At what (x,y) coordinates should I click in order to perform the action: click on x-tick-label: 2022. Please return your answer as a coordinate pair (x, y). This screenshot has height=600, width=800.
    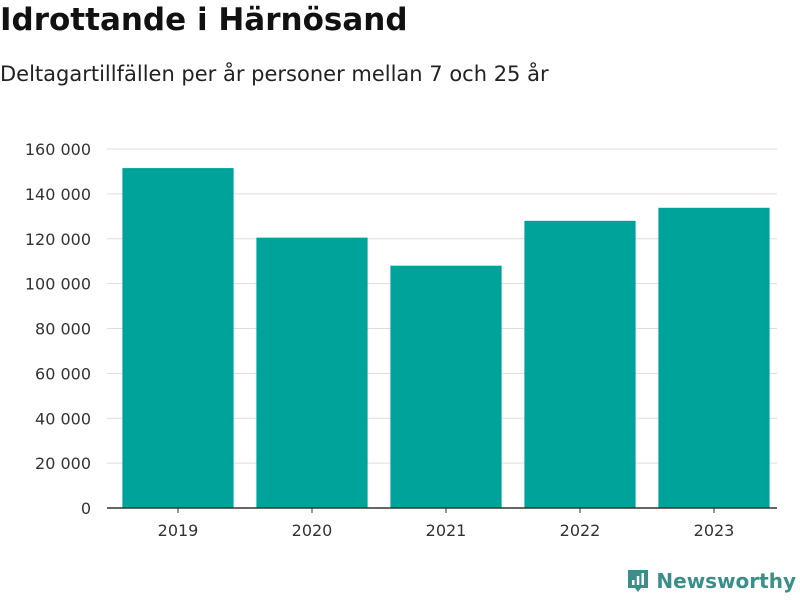
    Looking at the image, I should click on (580, 530).